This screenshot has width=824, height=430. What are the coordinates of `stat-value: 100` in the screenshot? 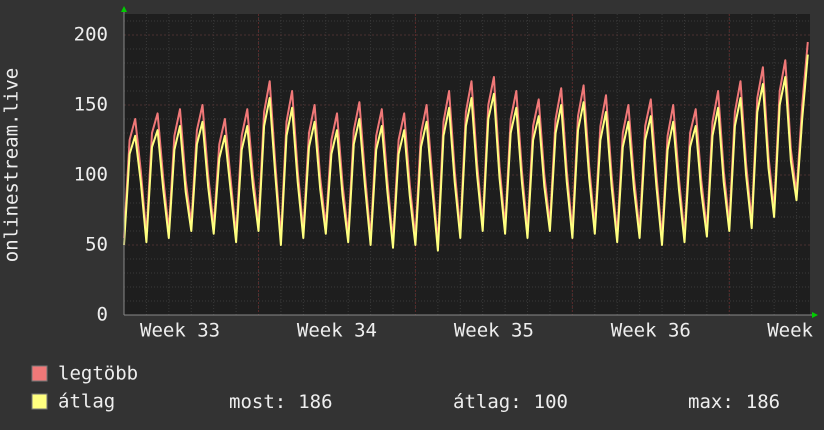 It's located at (551, 402).